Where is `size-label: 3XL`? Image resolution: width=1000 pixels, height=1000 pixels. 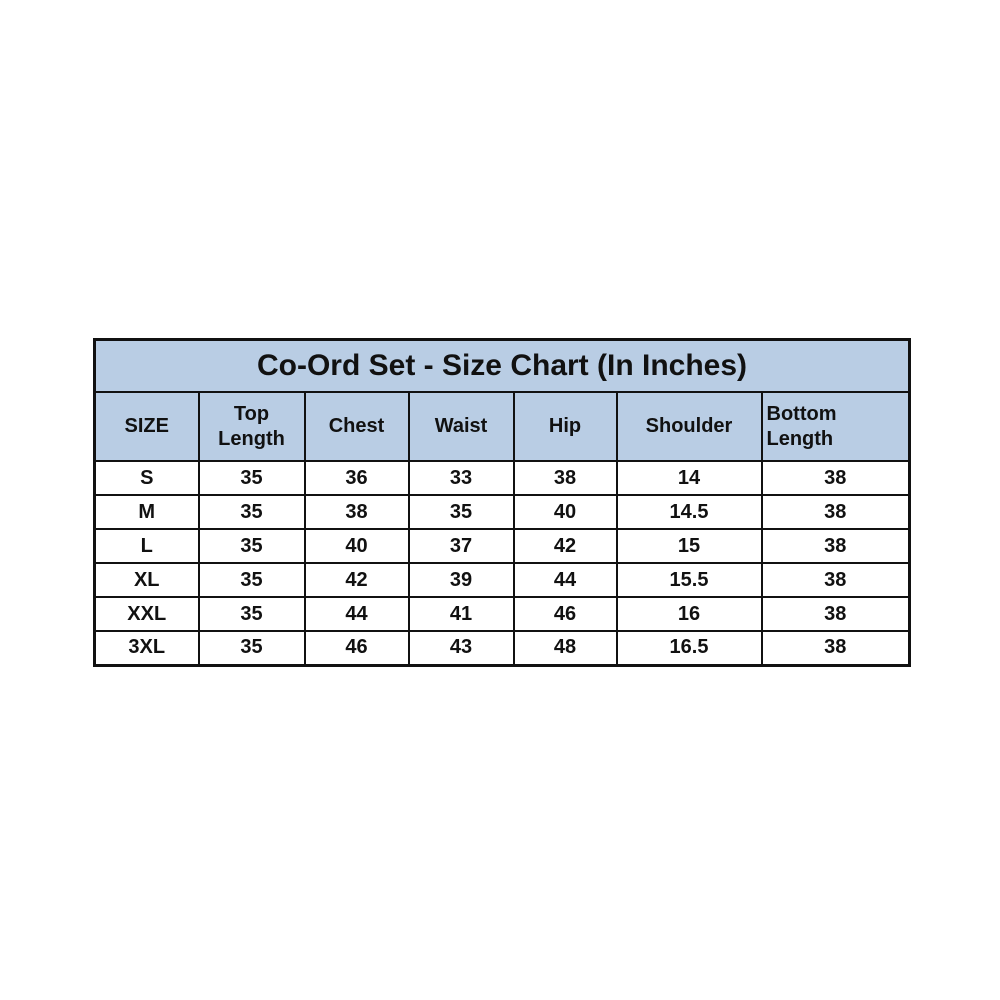
size-label: 3XL is located at coordinates (146, 648).